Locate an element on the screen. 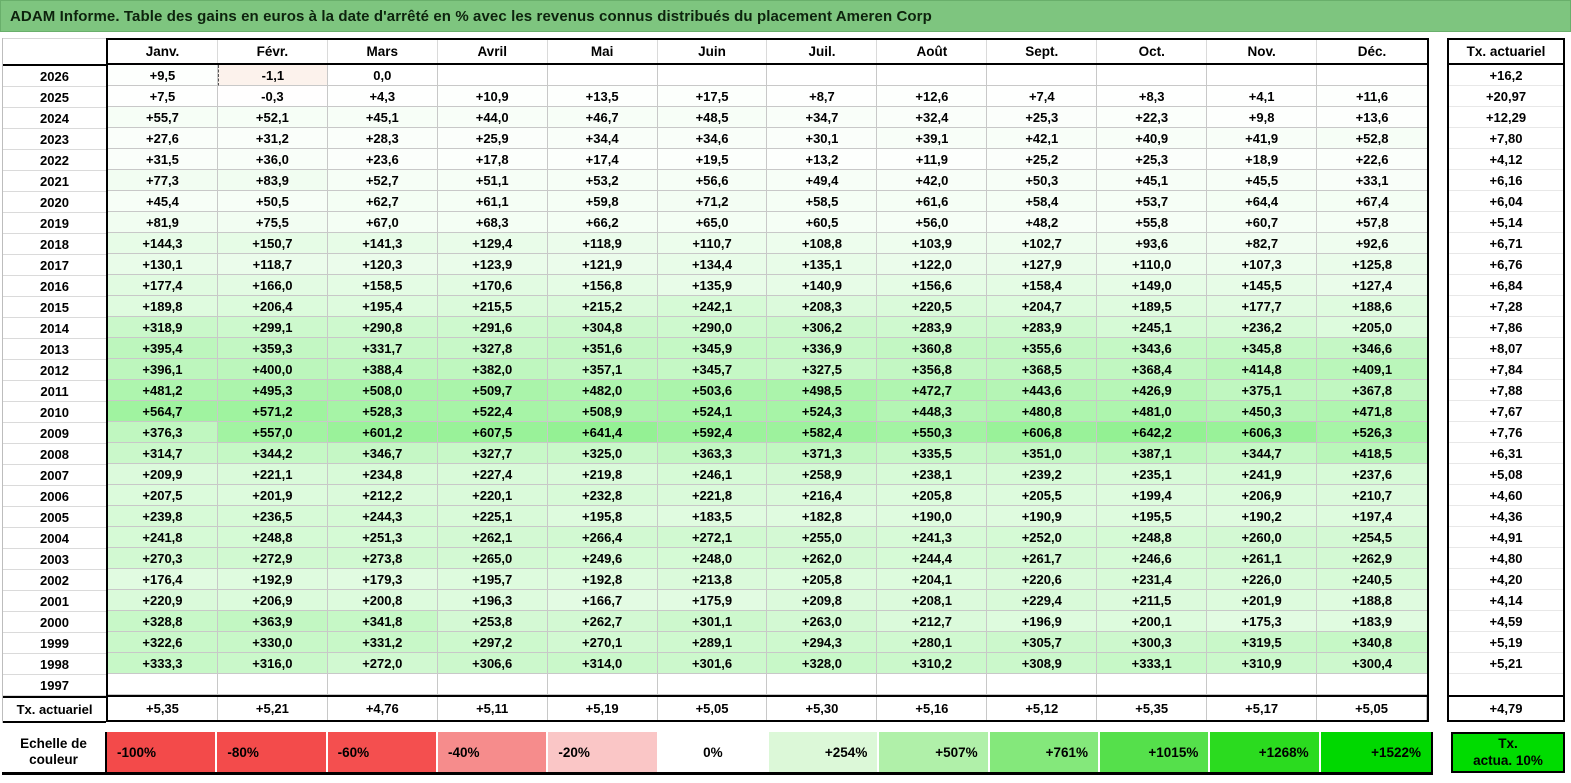 This screenshot has height=783, width=1571. gain-cell: +53,2 is located at coordinates (602, 180).